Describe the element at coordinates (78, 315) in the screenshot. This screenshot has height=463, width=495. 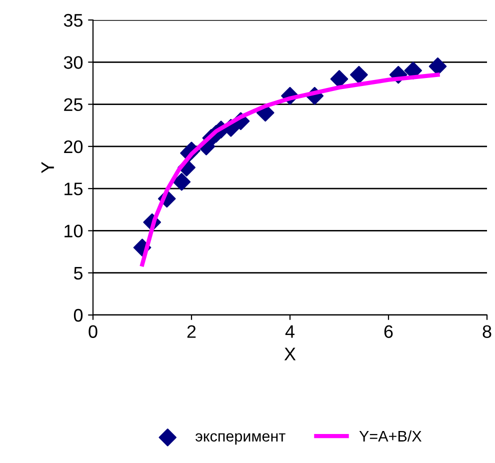
I see `y-tick-label: 0` at that location.